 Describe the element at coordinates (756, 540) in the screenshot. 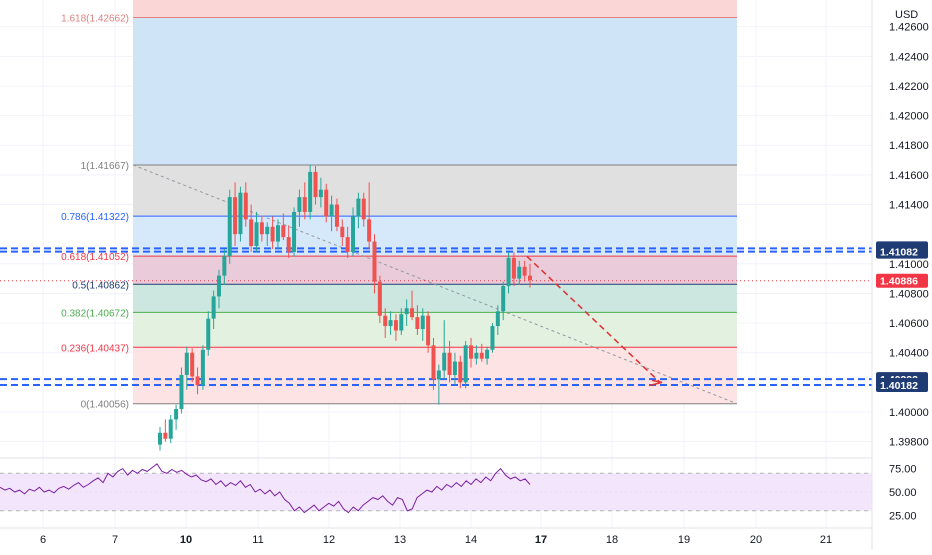

I see `time-tick-label: 20` at that location.